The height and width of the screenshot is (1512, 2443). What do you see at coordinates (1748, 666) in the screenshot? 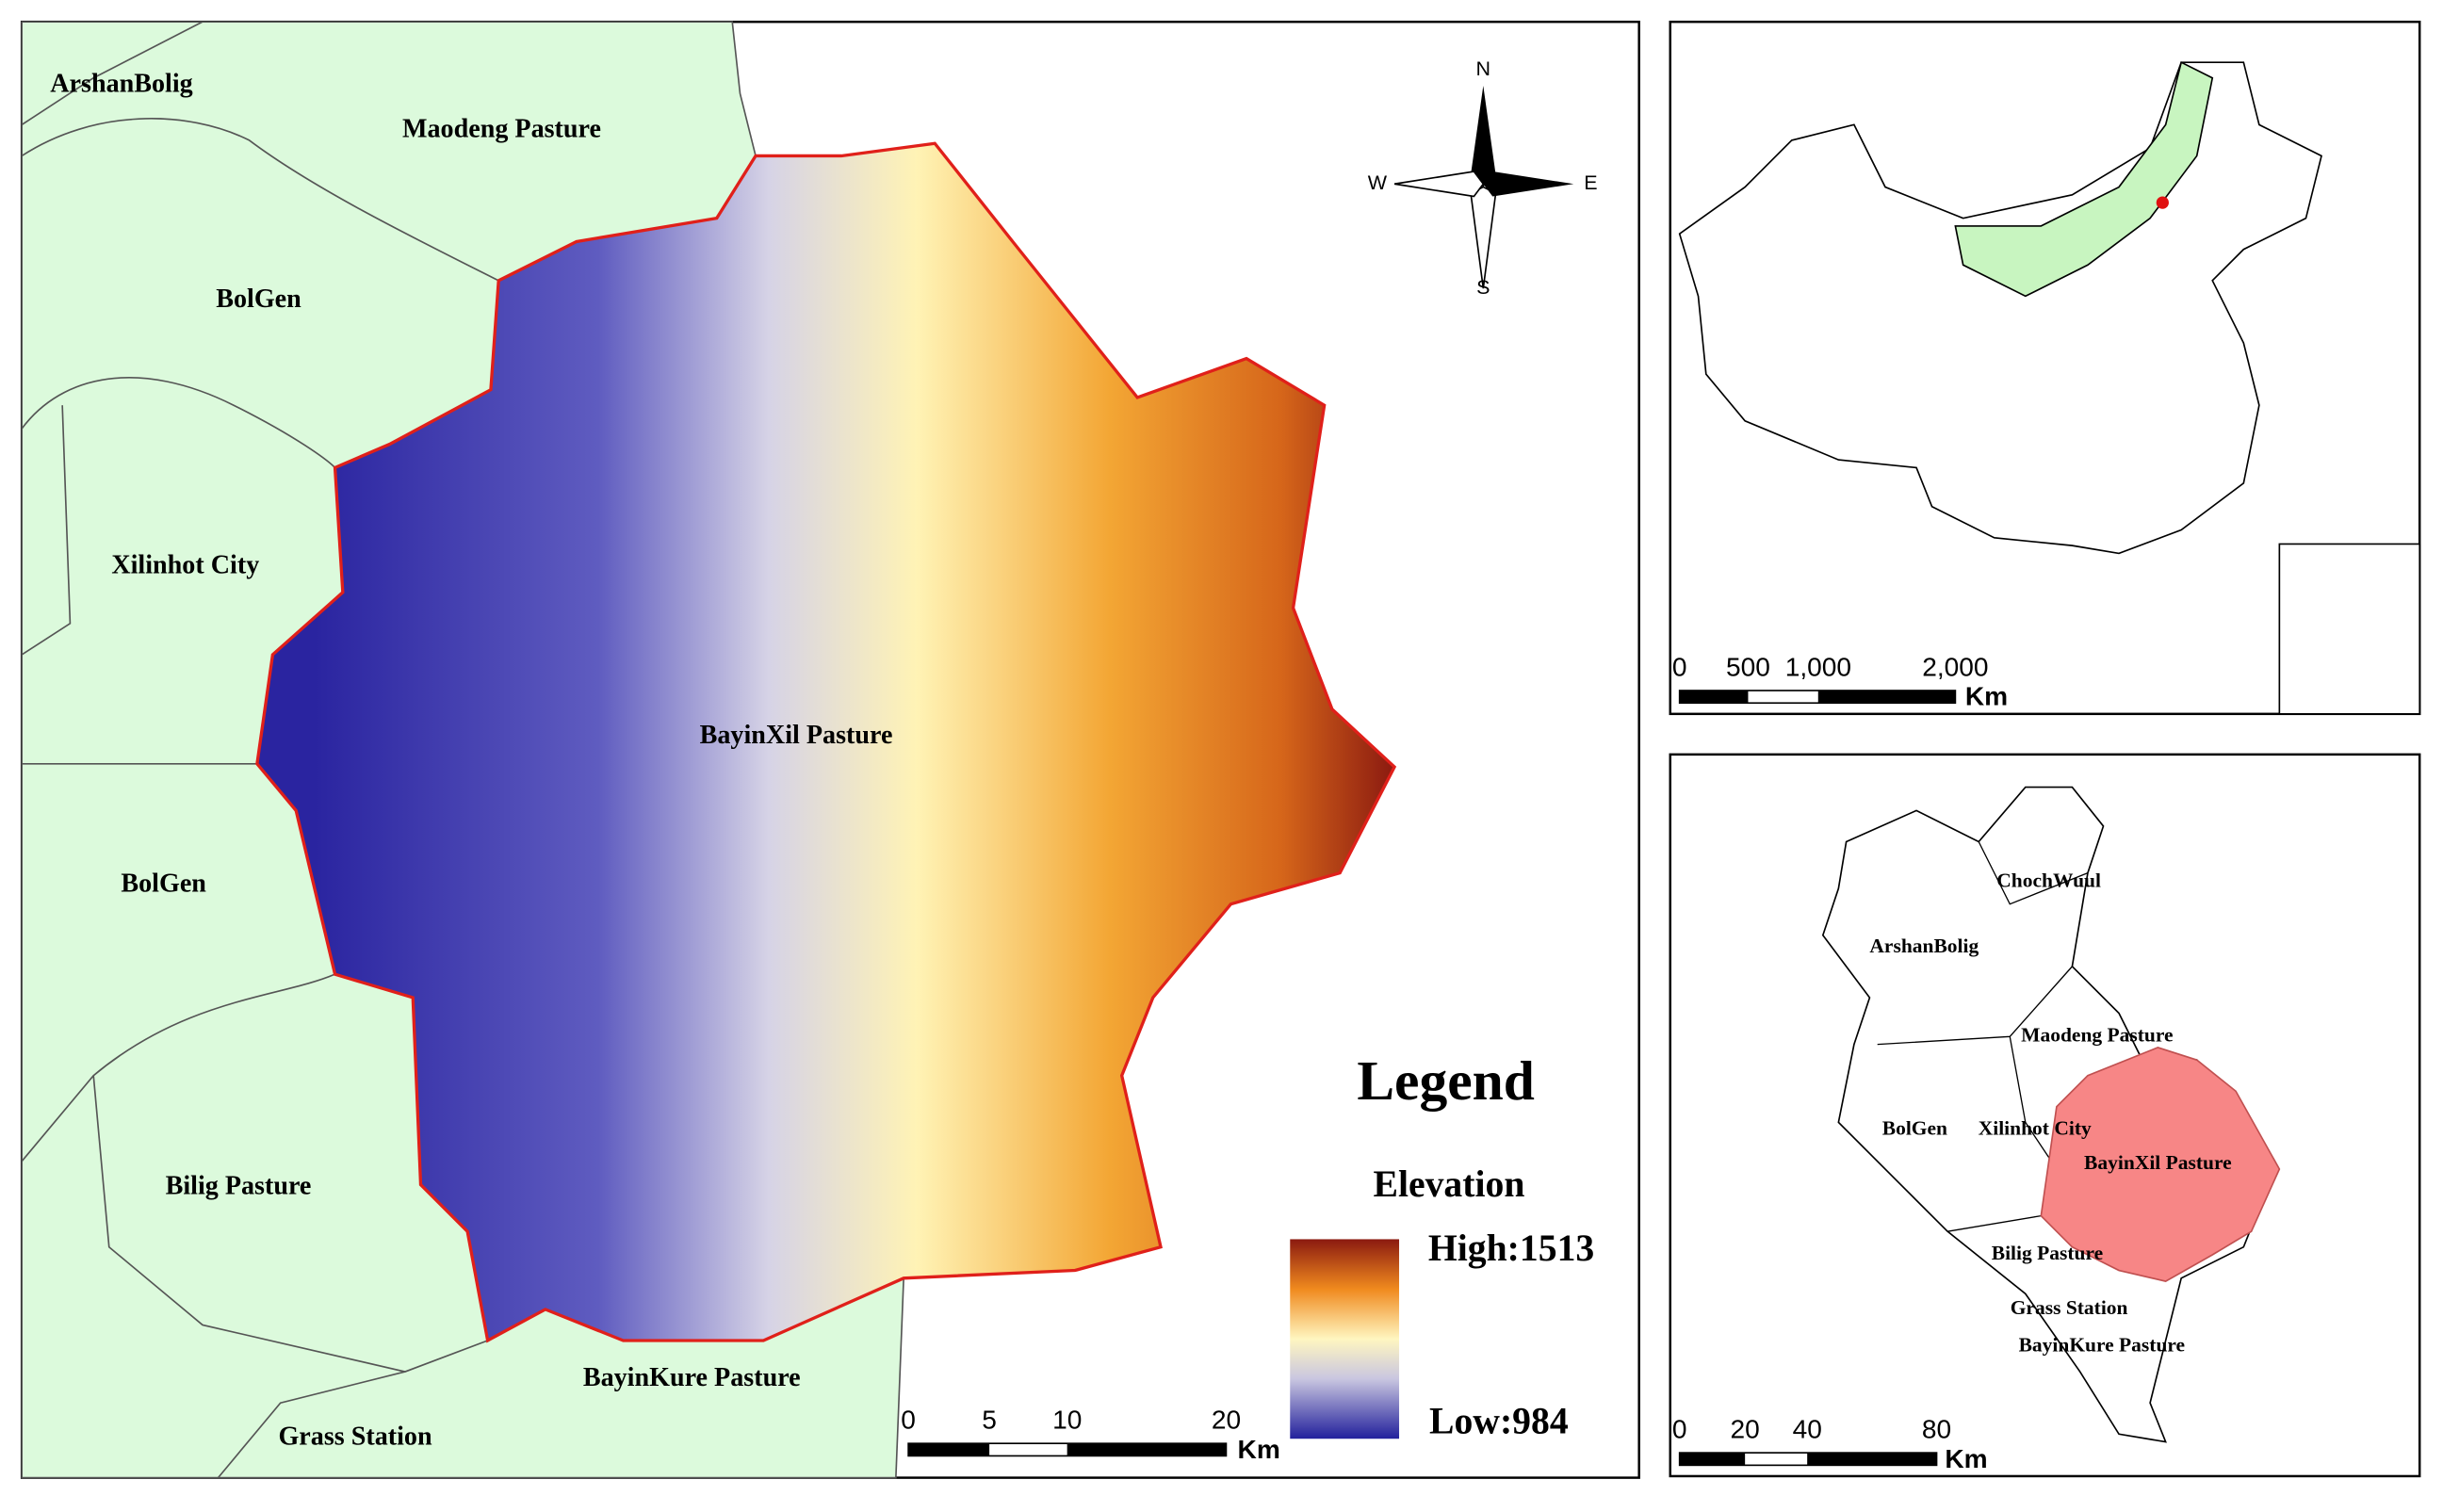
I see `scale-tick-label: 500` at bounding box center [1748, 666].